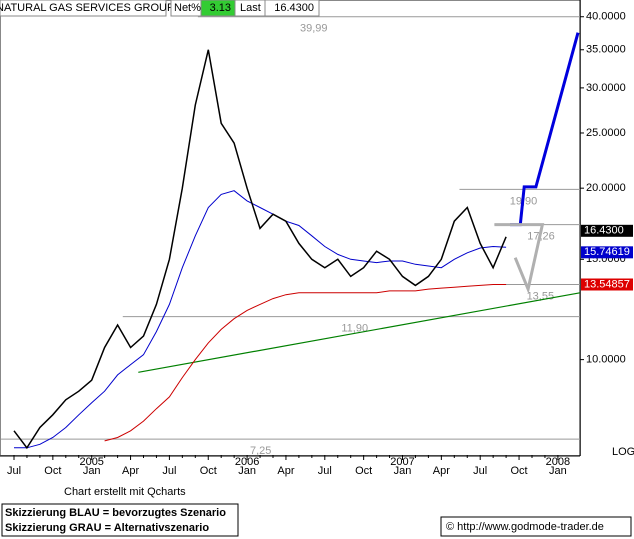 The height and width of the screenshot is (539, 634). Describe the element at coordinates (623, 452) in the screenshot. I see `log-label: LOG` at that location.